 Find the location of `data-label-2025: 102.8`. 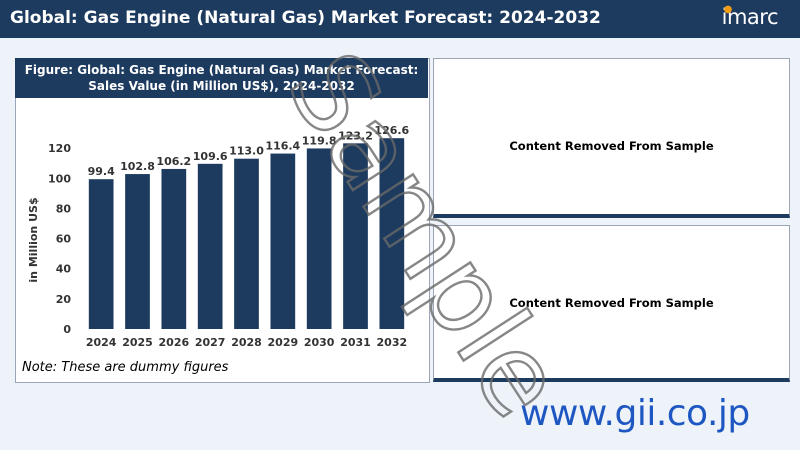

data-label-2025: 102.8 is located at coordinates (137, 166).